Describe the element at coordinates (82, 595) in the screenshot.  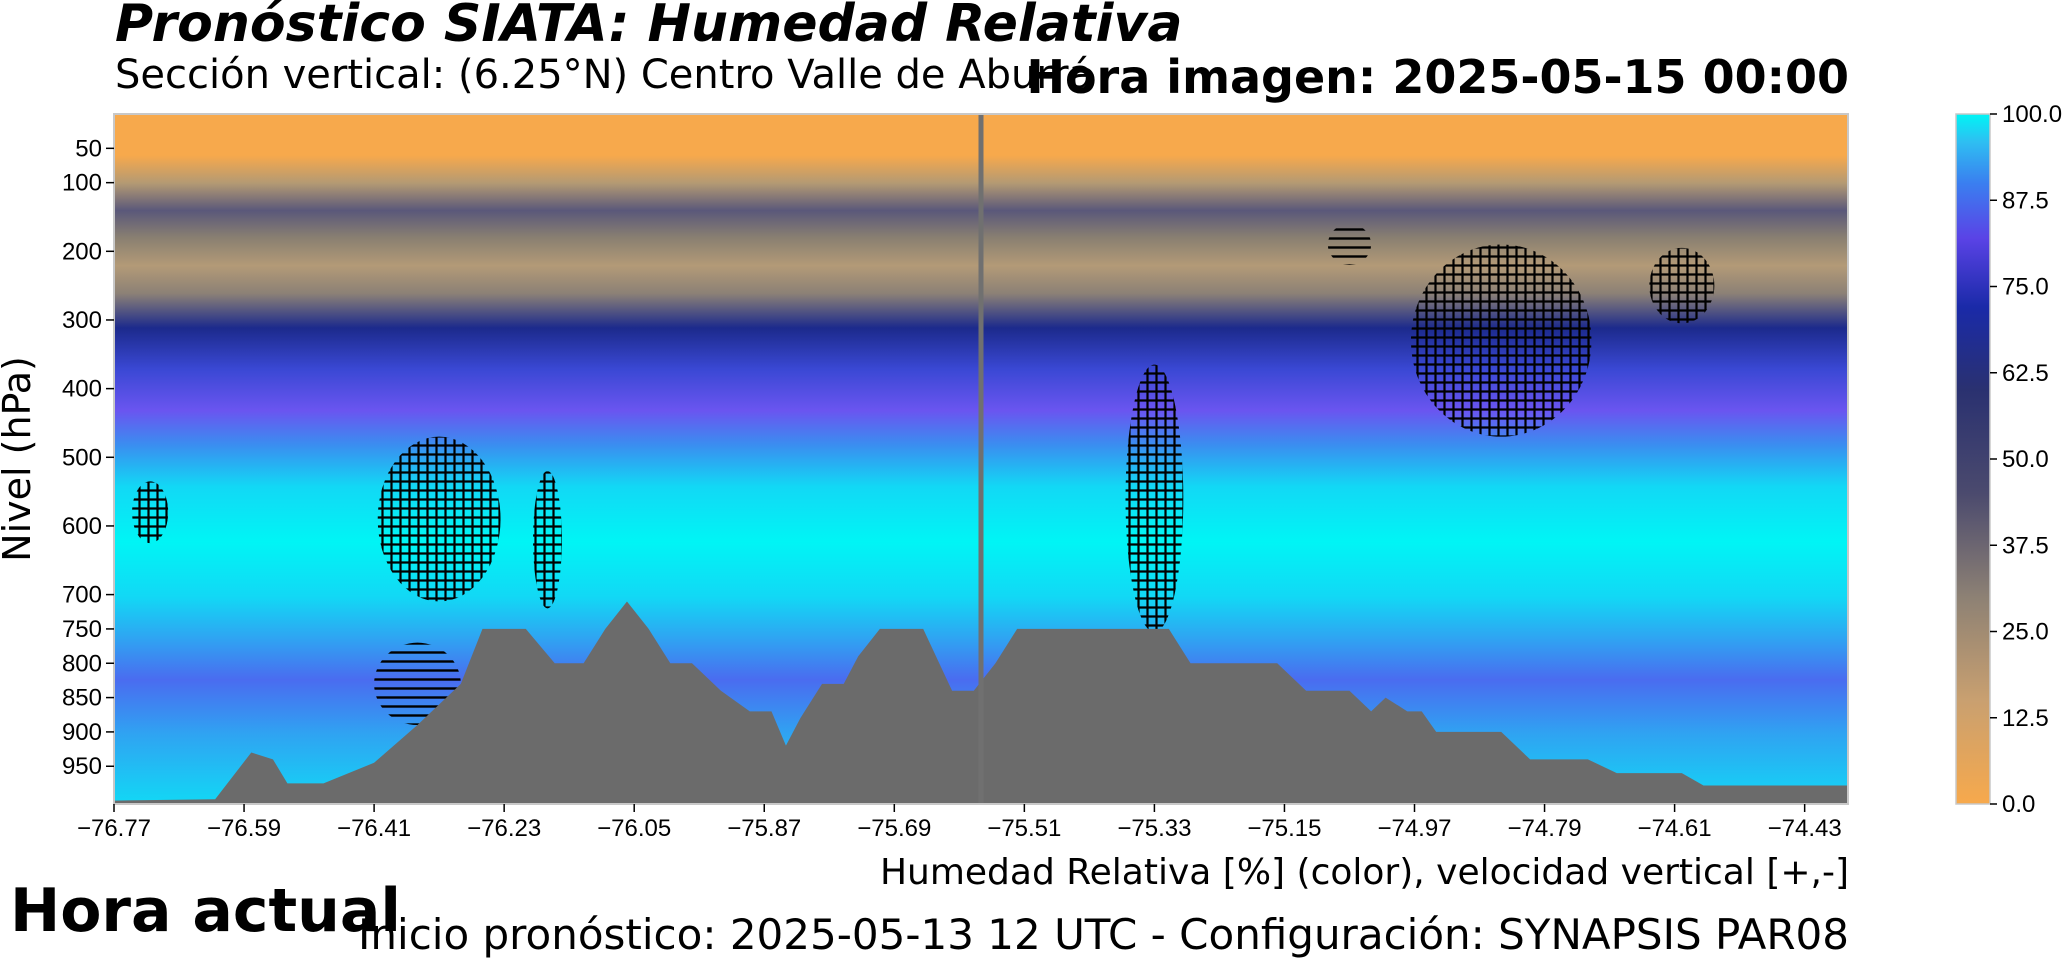
I see `y-tick-label: 700` at that location.